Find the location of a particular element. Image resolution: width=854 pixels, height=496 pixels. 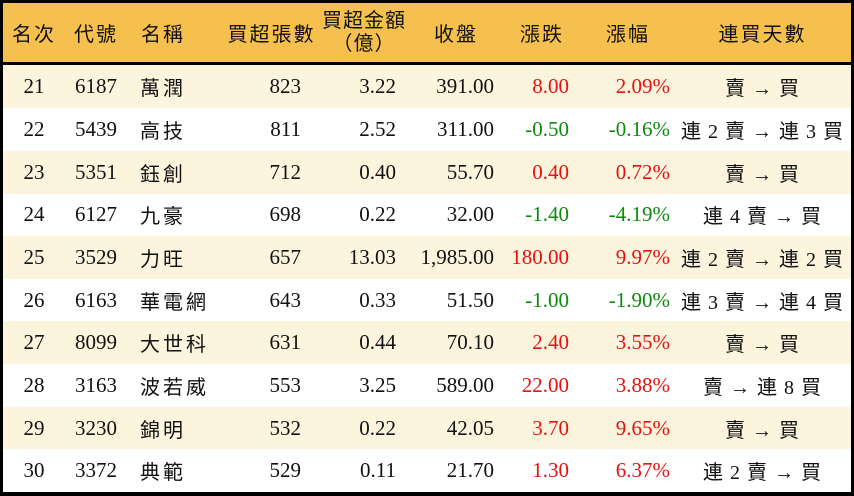

close-cell: 391.00 is located at coordinates (465, 86).